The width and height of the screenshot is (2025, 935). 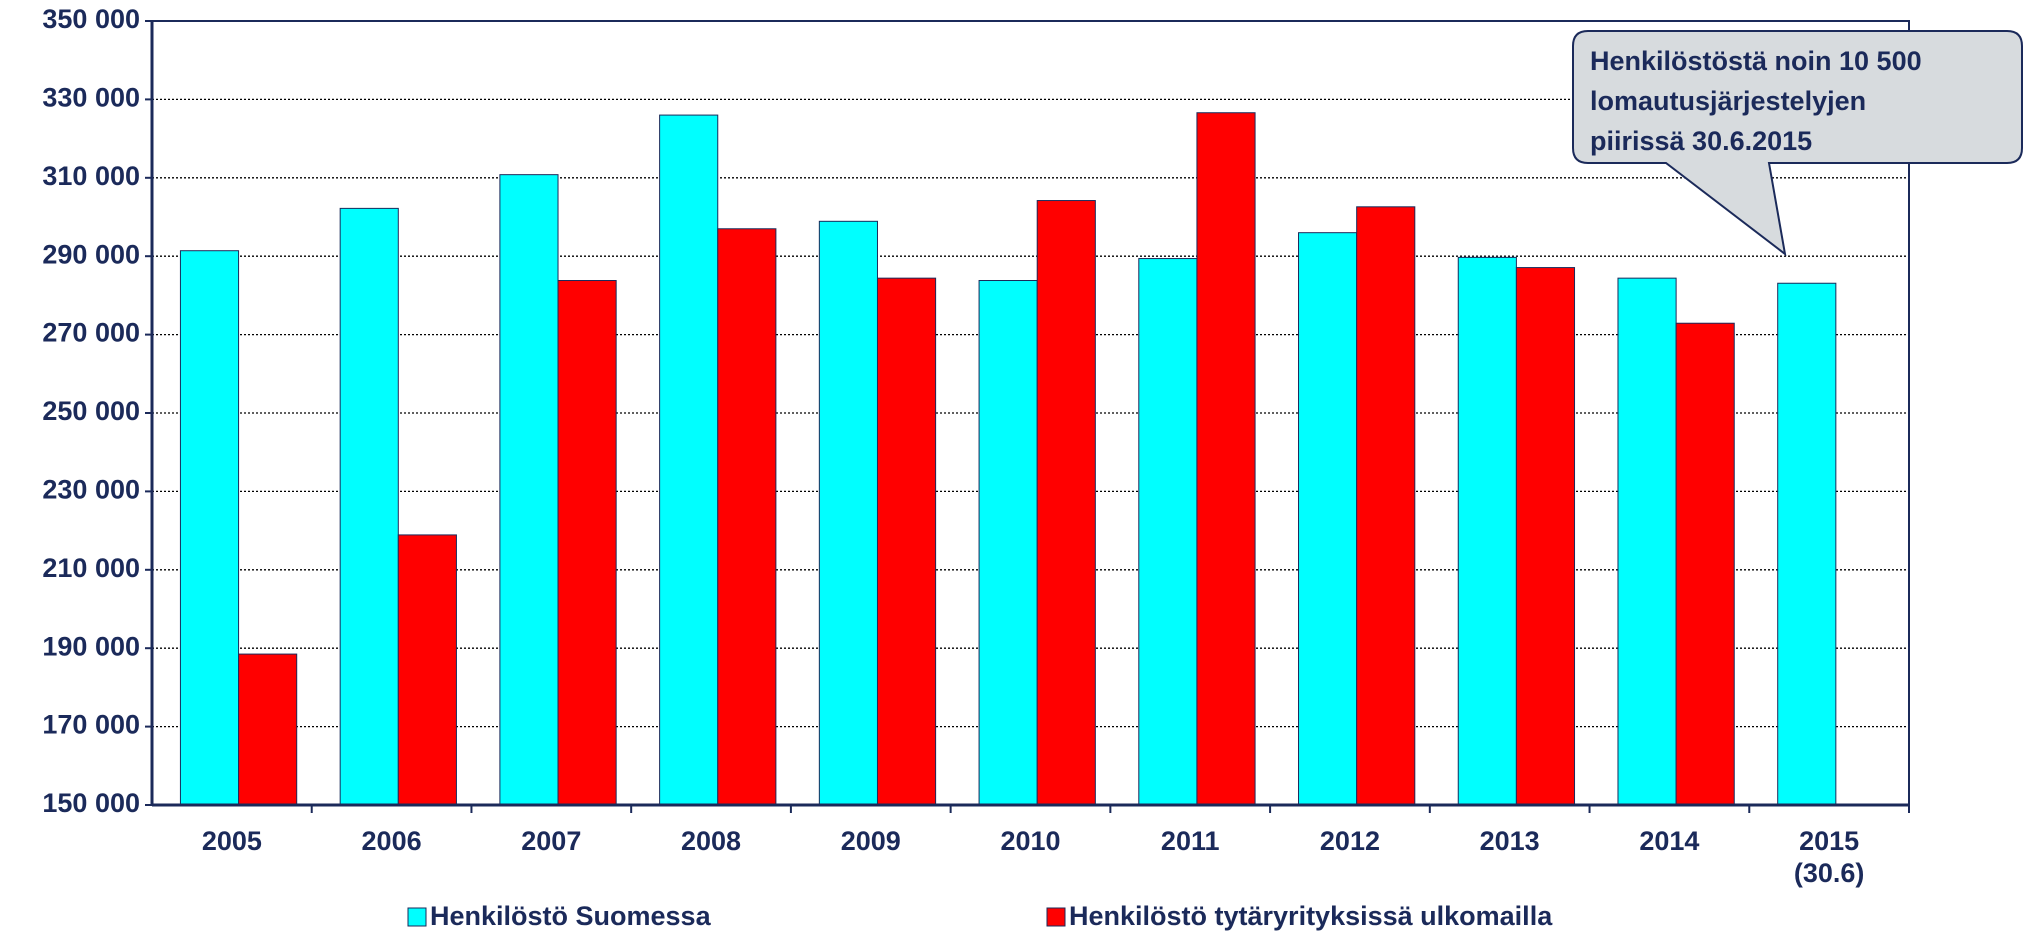 What do you see at coordinates (551, 841) in the screenshot?
I see `x-tick-label: 2007` at bounding box center [551, 841].